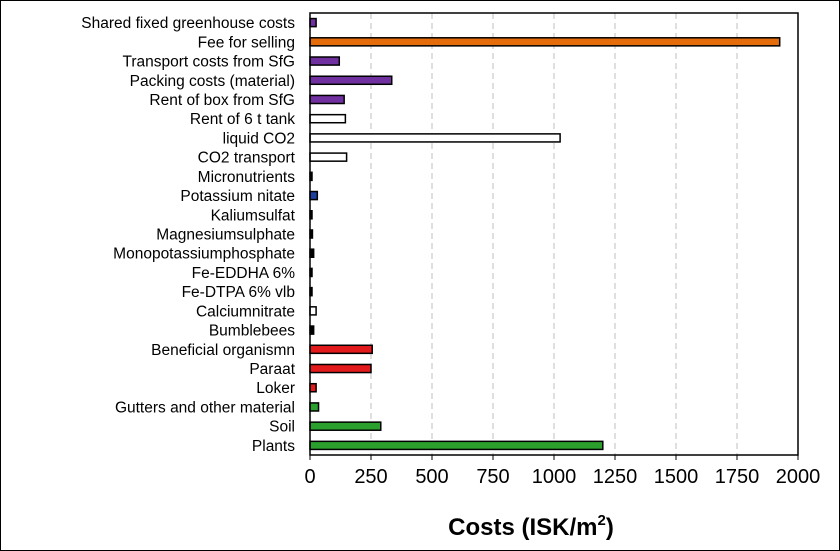 The height and width of the screenshot is (551, 840). What do you see at coordinates (615, 477) in the screenshot?
I see `x-tick-label: 1250` at bounding box center [615, 477].